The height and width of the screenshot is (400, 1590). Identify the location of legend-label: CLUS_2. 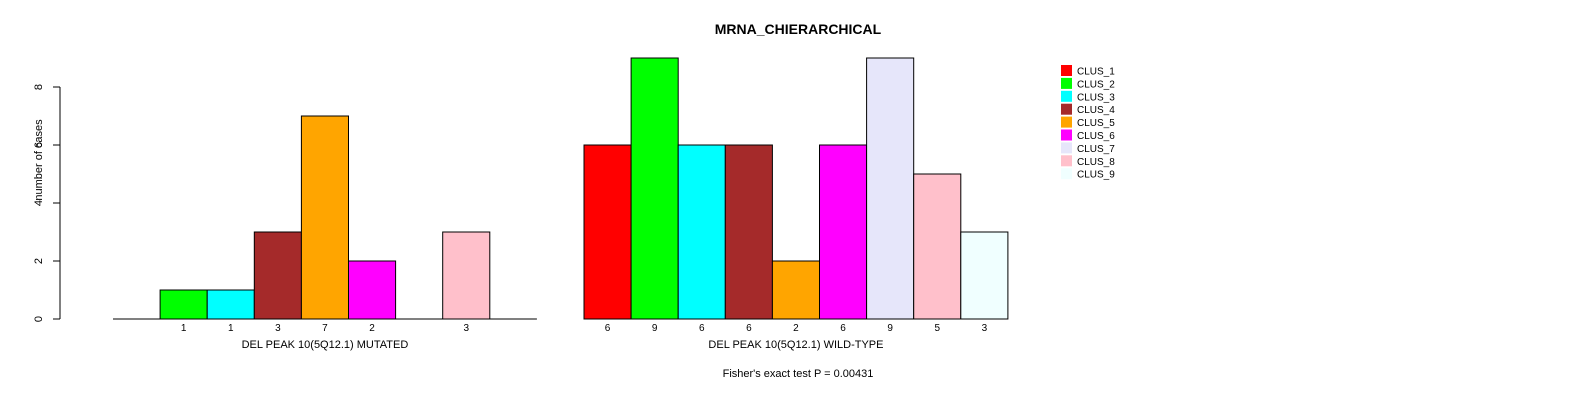
(1096, 84).